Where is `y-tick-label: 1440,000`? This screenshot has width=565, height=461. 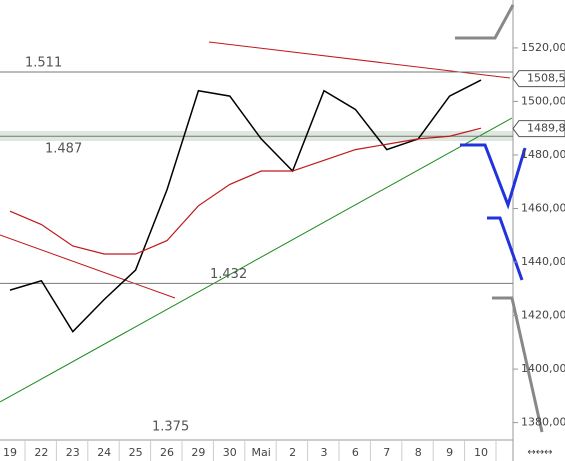
y-tick-label: 1440,000 is located at coordinates (543, 261).